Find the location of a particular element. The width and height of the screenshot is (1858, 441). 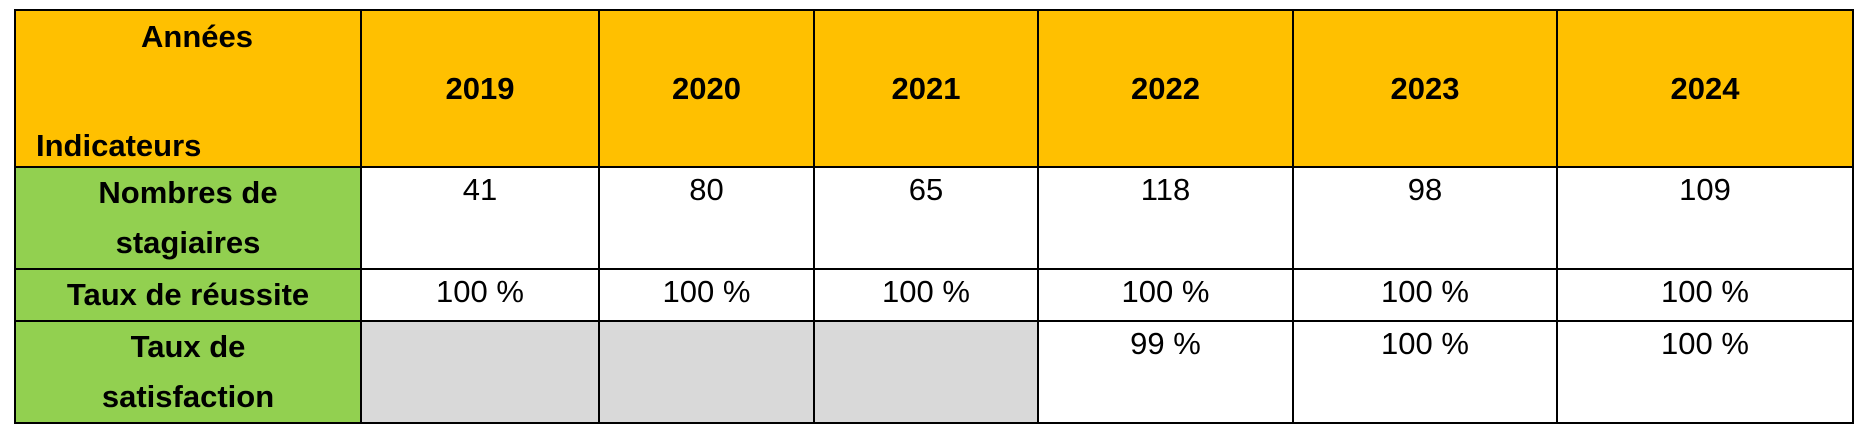

value-cell: 65 is located at coordinates (926, 218).